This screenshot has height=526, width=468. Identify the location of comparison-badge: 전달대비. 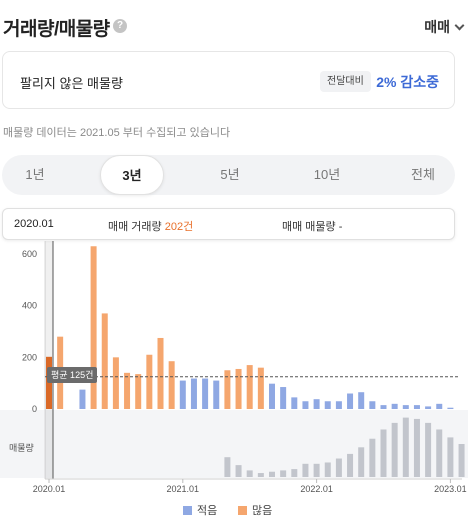
(345, 81).